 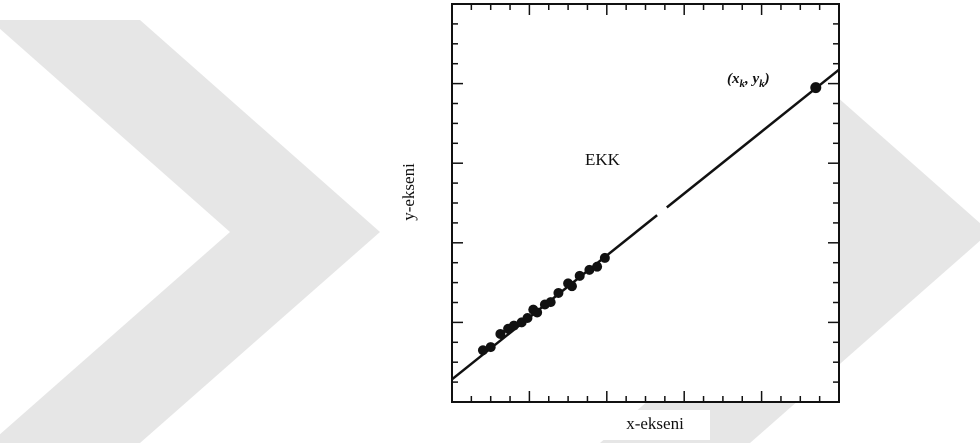 I want to click on ylabel-background, so click(x=410, y=165).